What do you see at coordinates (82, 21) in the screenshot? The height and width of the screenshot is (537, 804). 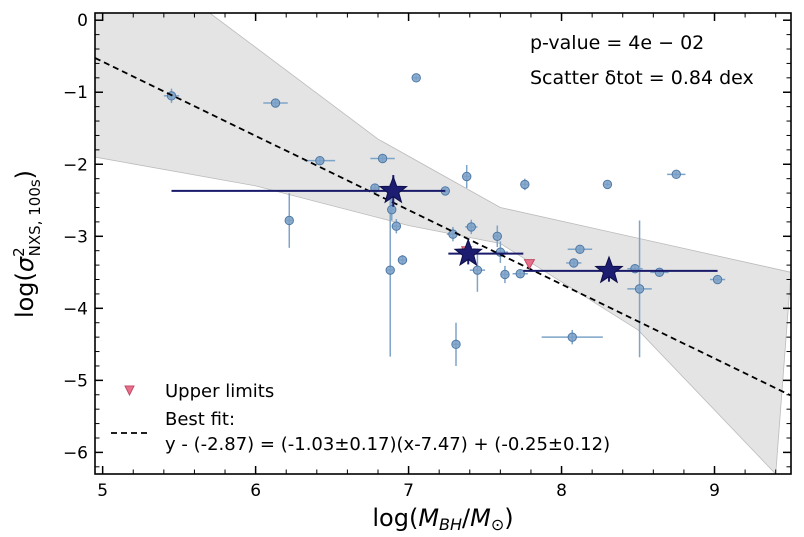 I see `y-tick-label: 0` at bounding box center [82, 21].